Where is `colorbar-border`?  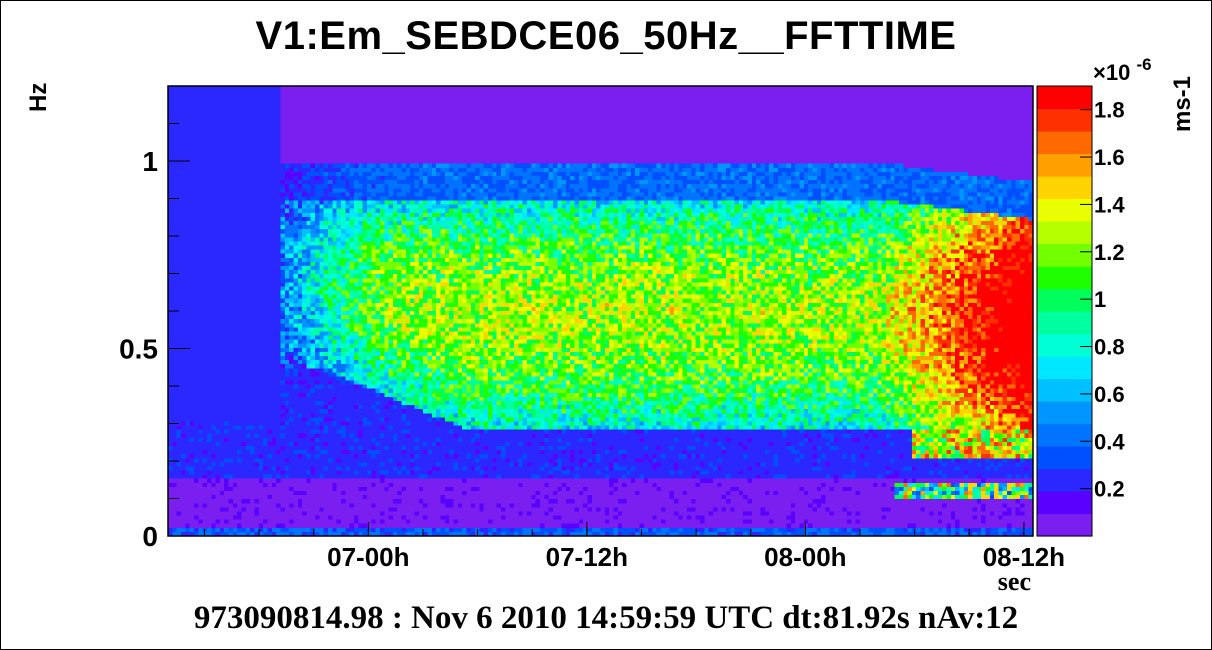 colorbar-border is located at coordinates (1064, 311).